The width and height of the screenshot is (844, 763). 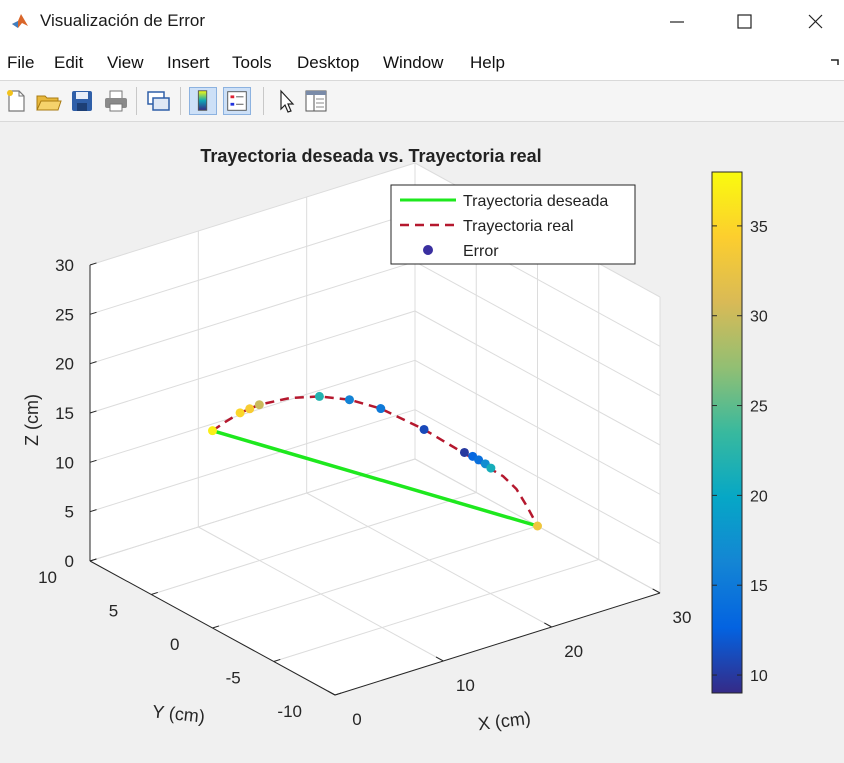 I want to click on menu-tools: Tools, so click(x=252, y=62).